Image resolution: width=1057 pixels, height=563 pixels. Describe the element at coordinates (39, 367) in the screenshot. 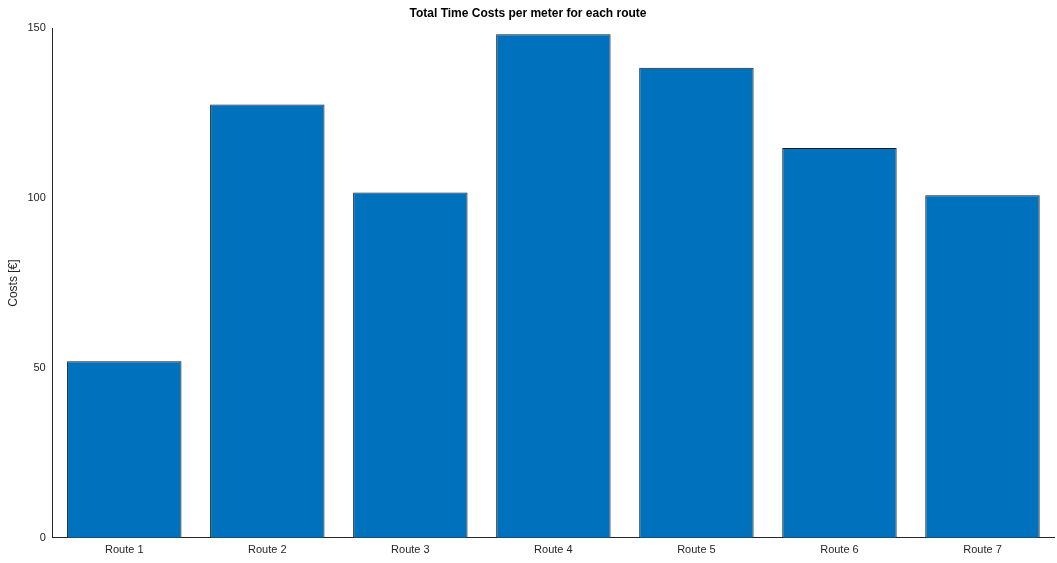

I see `y-tick-label: 50` at that location.